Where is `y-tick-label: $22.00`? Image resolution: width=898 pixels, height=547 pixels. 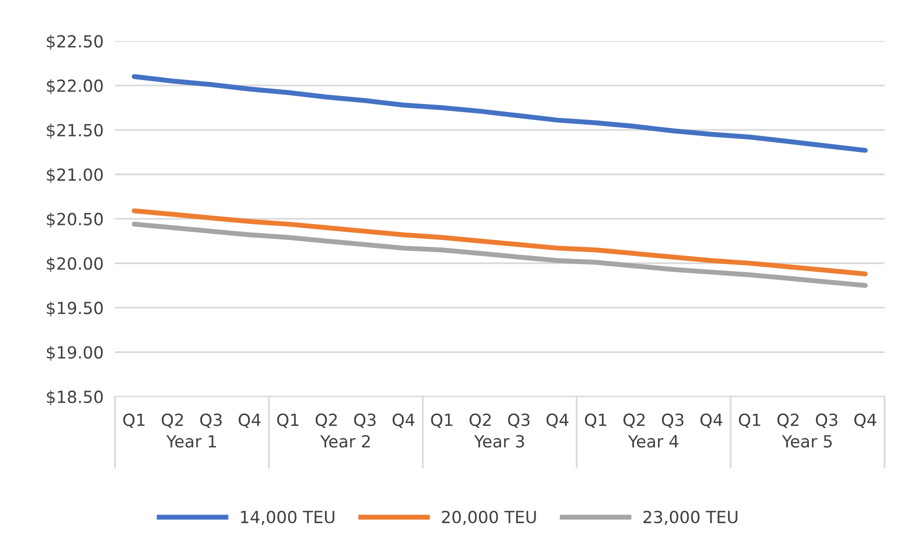 y-tick-label: $22.00 is located at coordinates (74, 86).